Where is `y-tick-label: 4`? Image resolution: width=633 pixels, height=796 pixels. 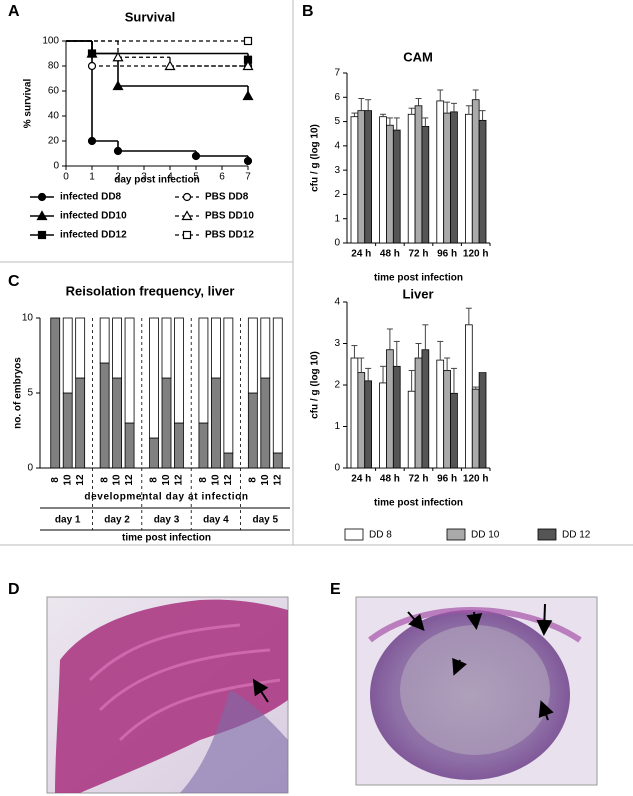
y-tick-label: 4 is located at coordinates (337, 145).